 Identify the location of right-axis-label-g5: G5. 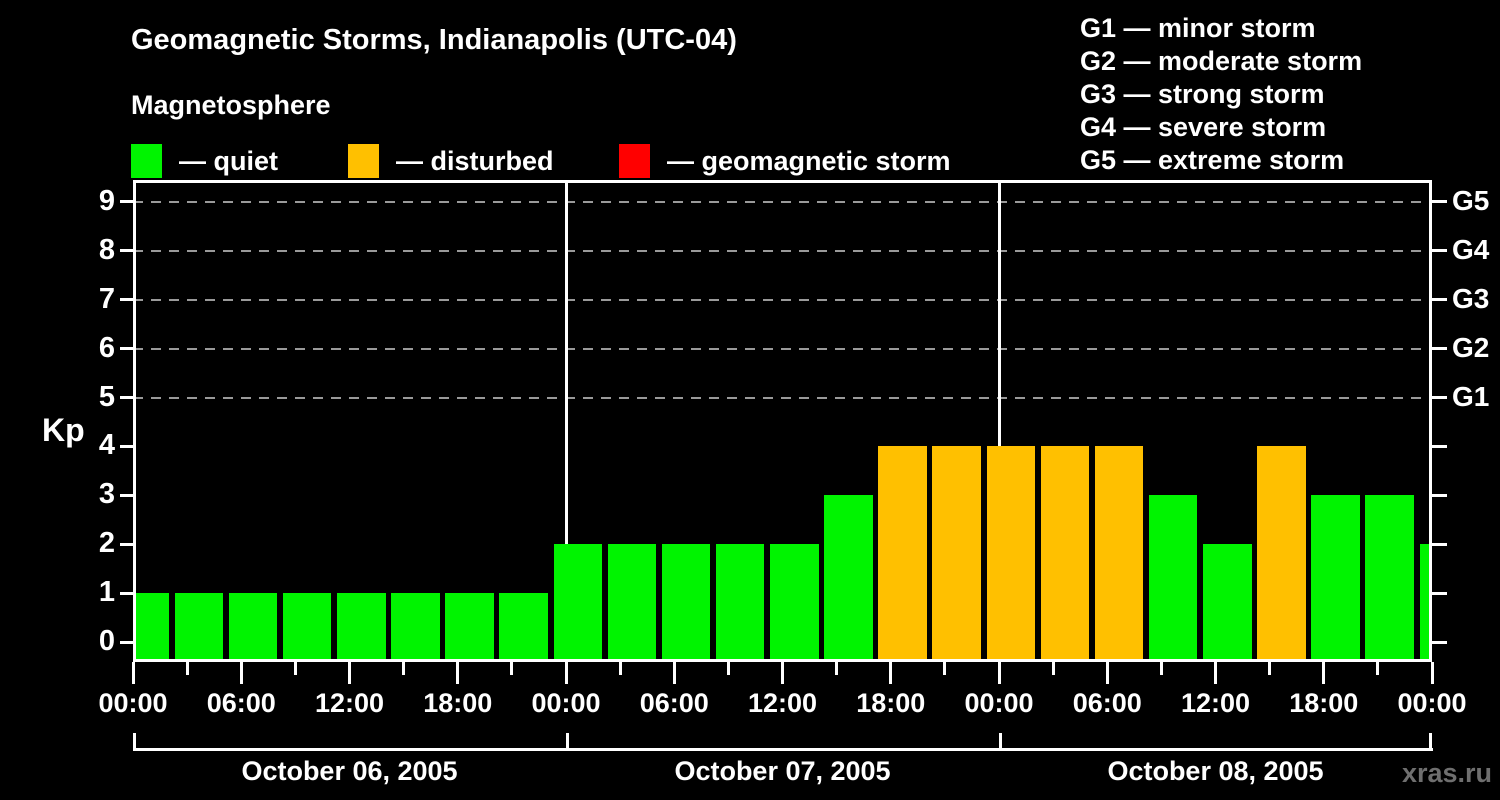
(1471, 200).